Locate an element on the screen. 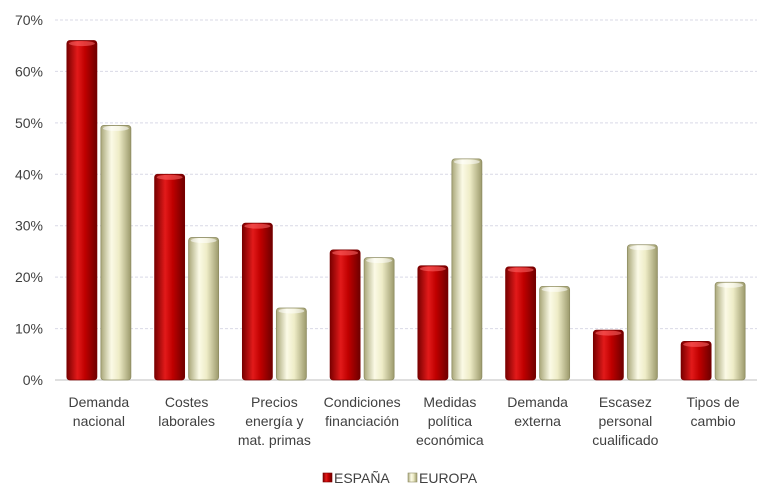  y-tick-label: 60% is located at coordinates (29, 71).